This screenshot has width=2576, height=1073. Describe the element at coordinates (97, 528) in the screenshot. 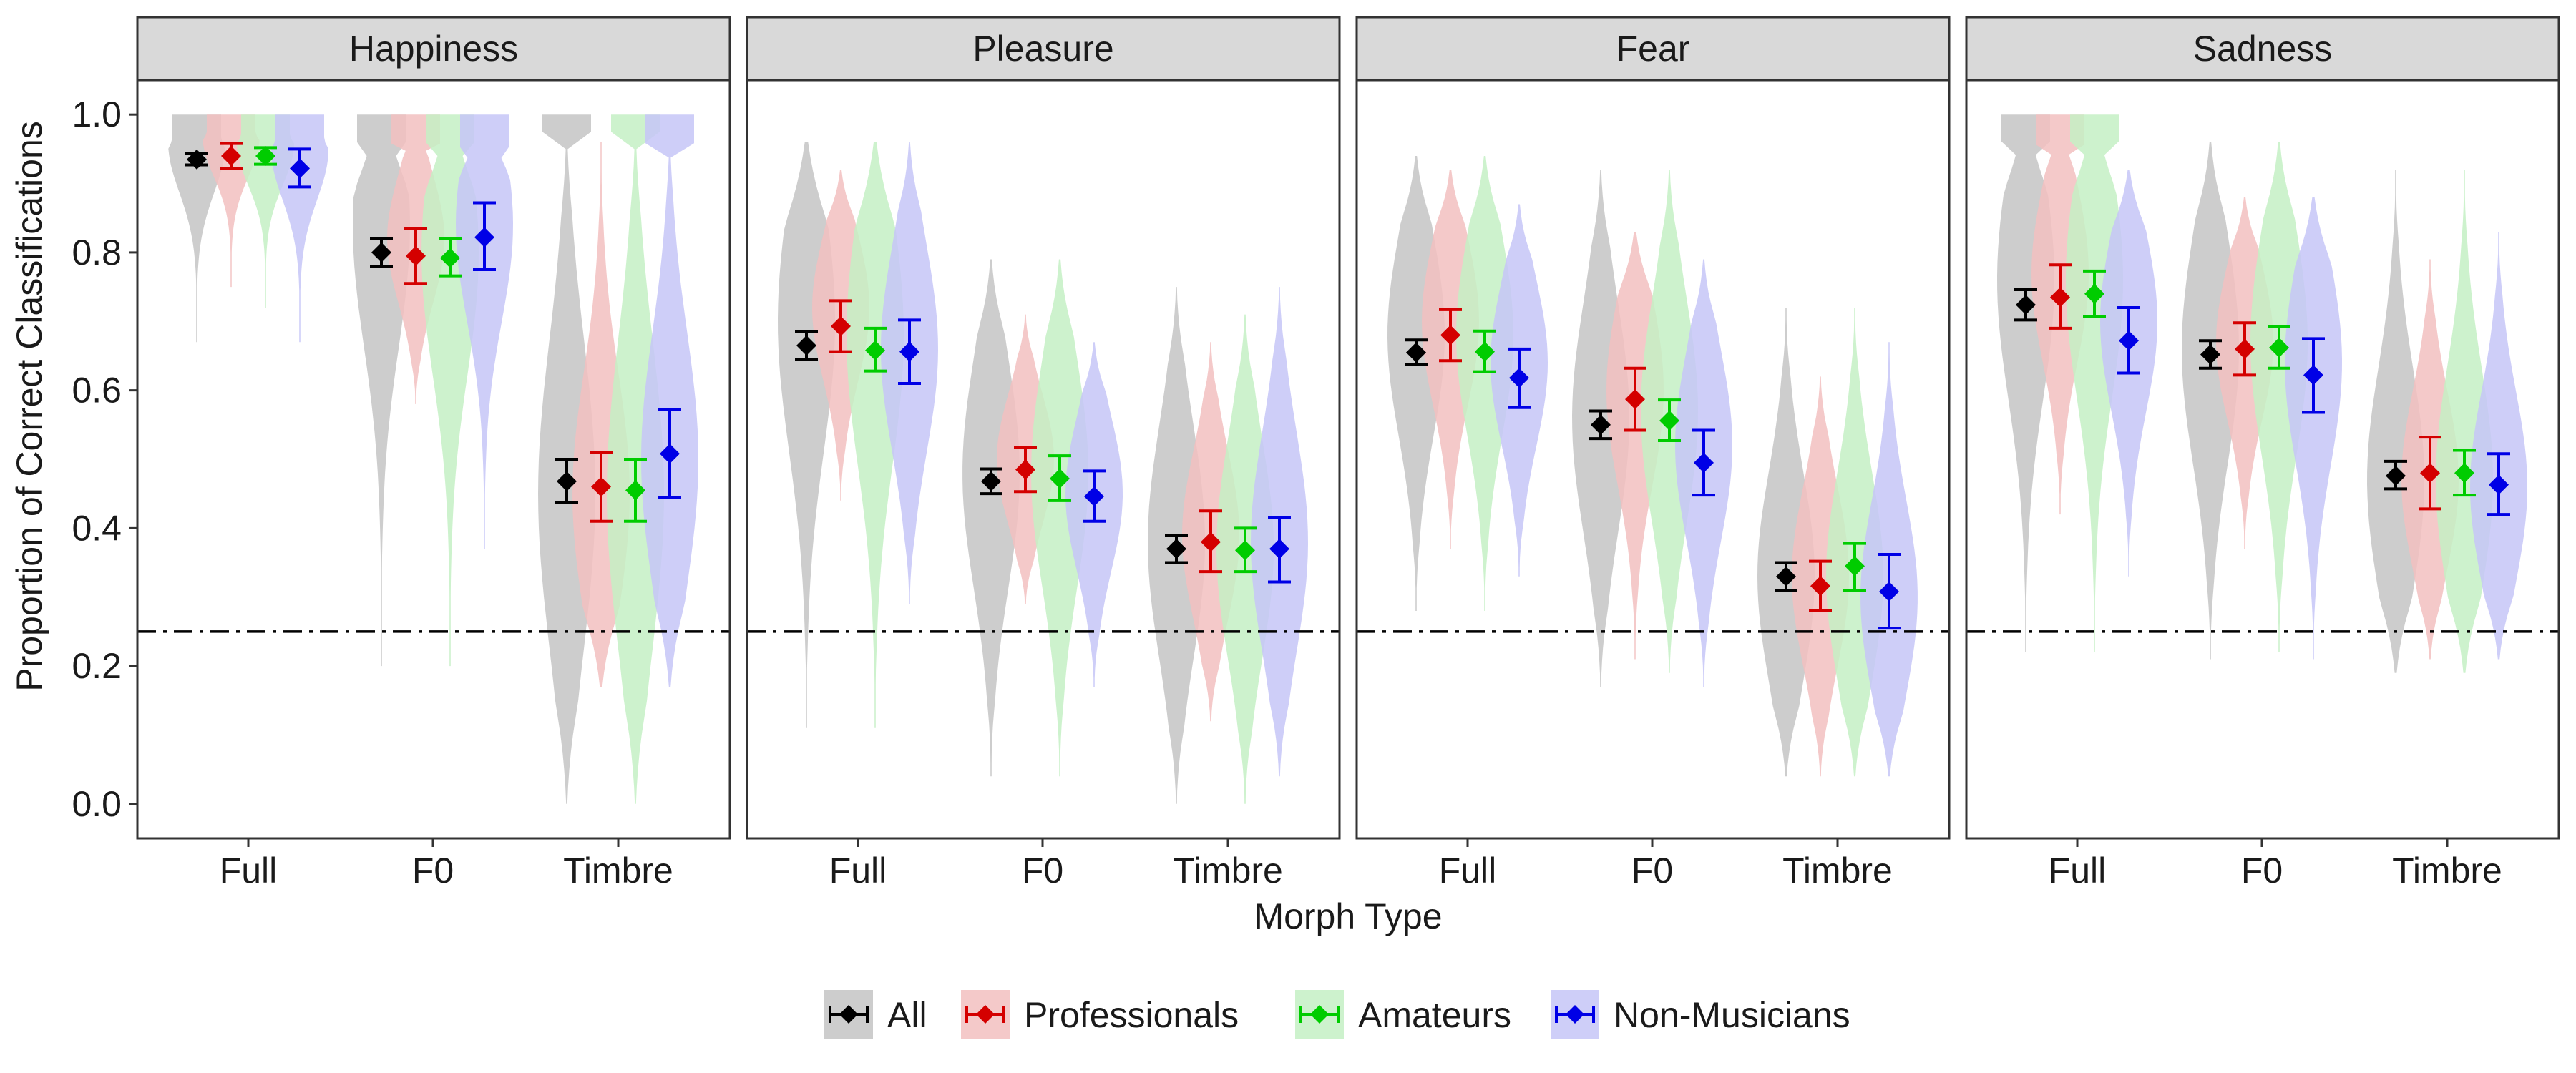

I see `y-tick-label: 0.4` at that location.